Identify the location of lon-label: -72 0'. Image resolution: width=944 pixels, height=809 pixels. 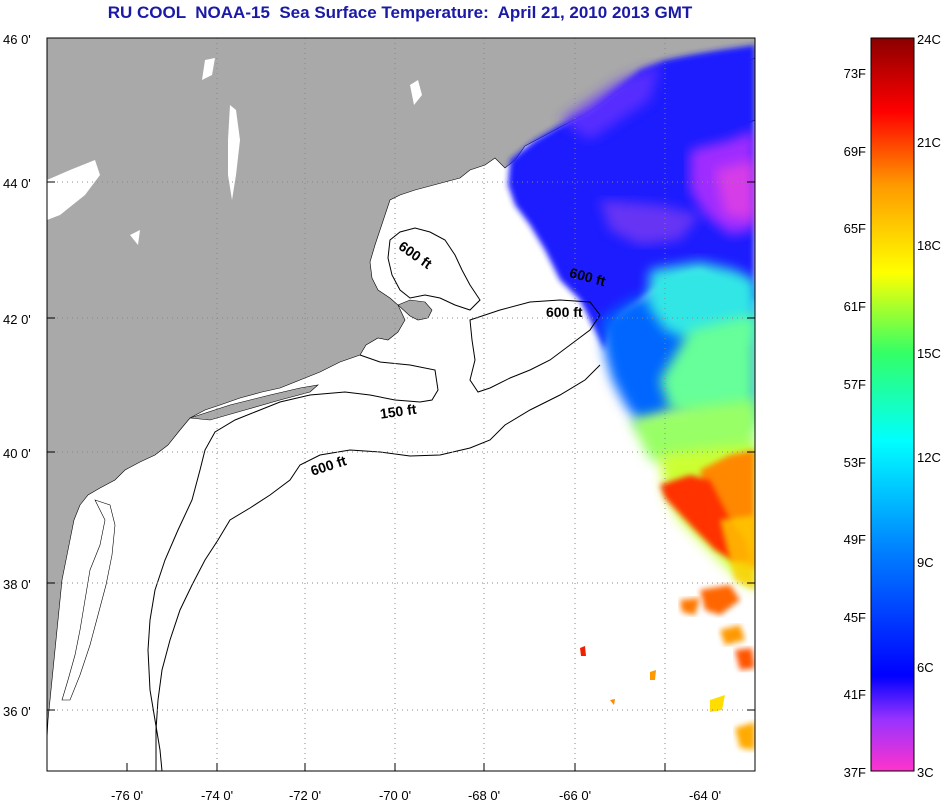
(305, 795).